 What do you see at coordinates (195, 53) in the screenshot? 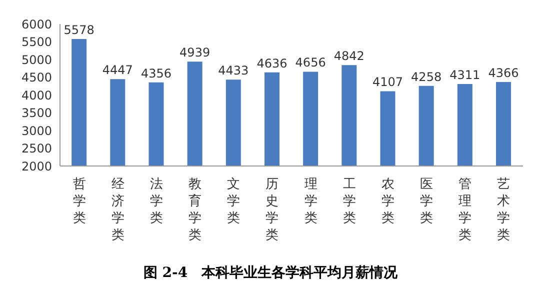
I see `data-label: 4939` at bounding box center [195, 53].